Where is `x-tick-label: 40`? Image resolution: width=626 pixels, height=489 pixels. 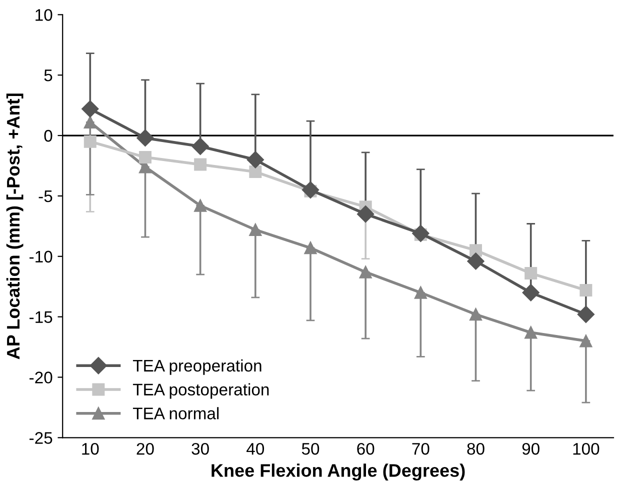 x-tick-label: 40 is located at coordinates (255, 448).